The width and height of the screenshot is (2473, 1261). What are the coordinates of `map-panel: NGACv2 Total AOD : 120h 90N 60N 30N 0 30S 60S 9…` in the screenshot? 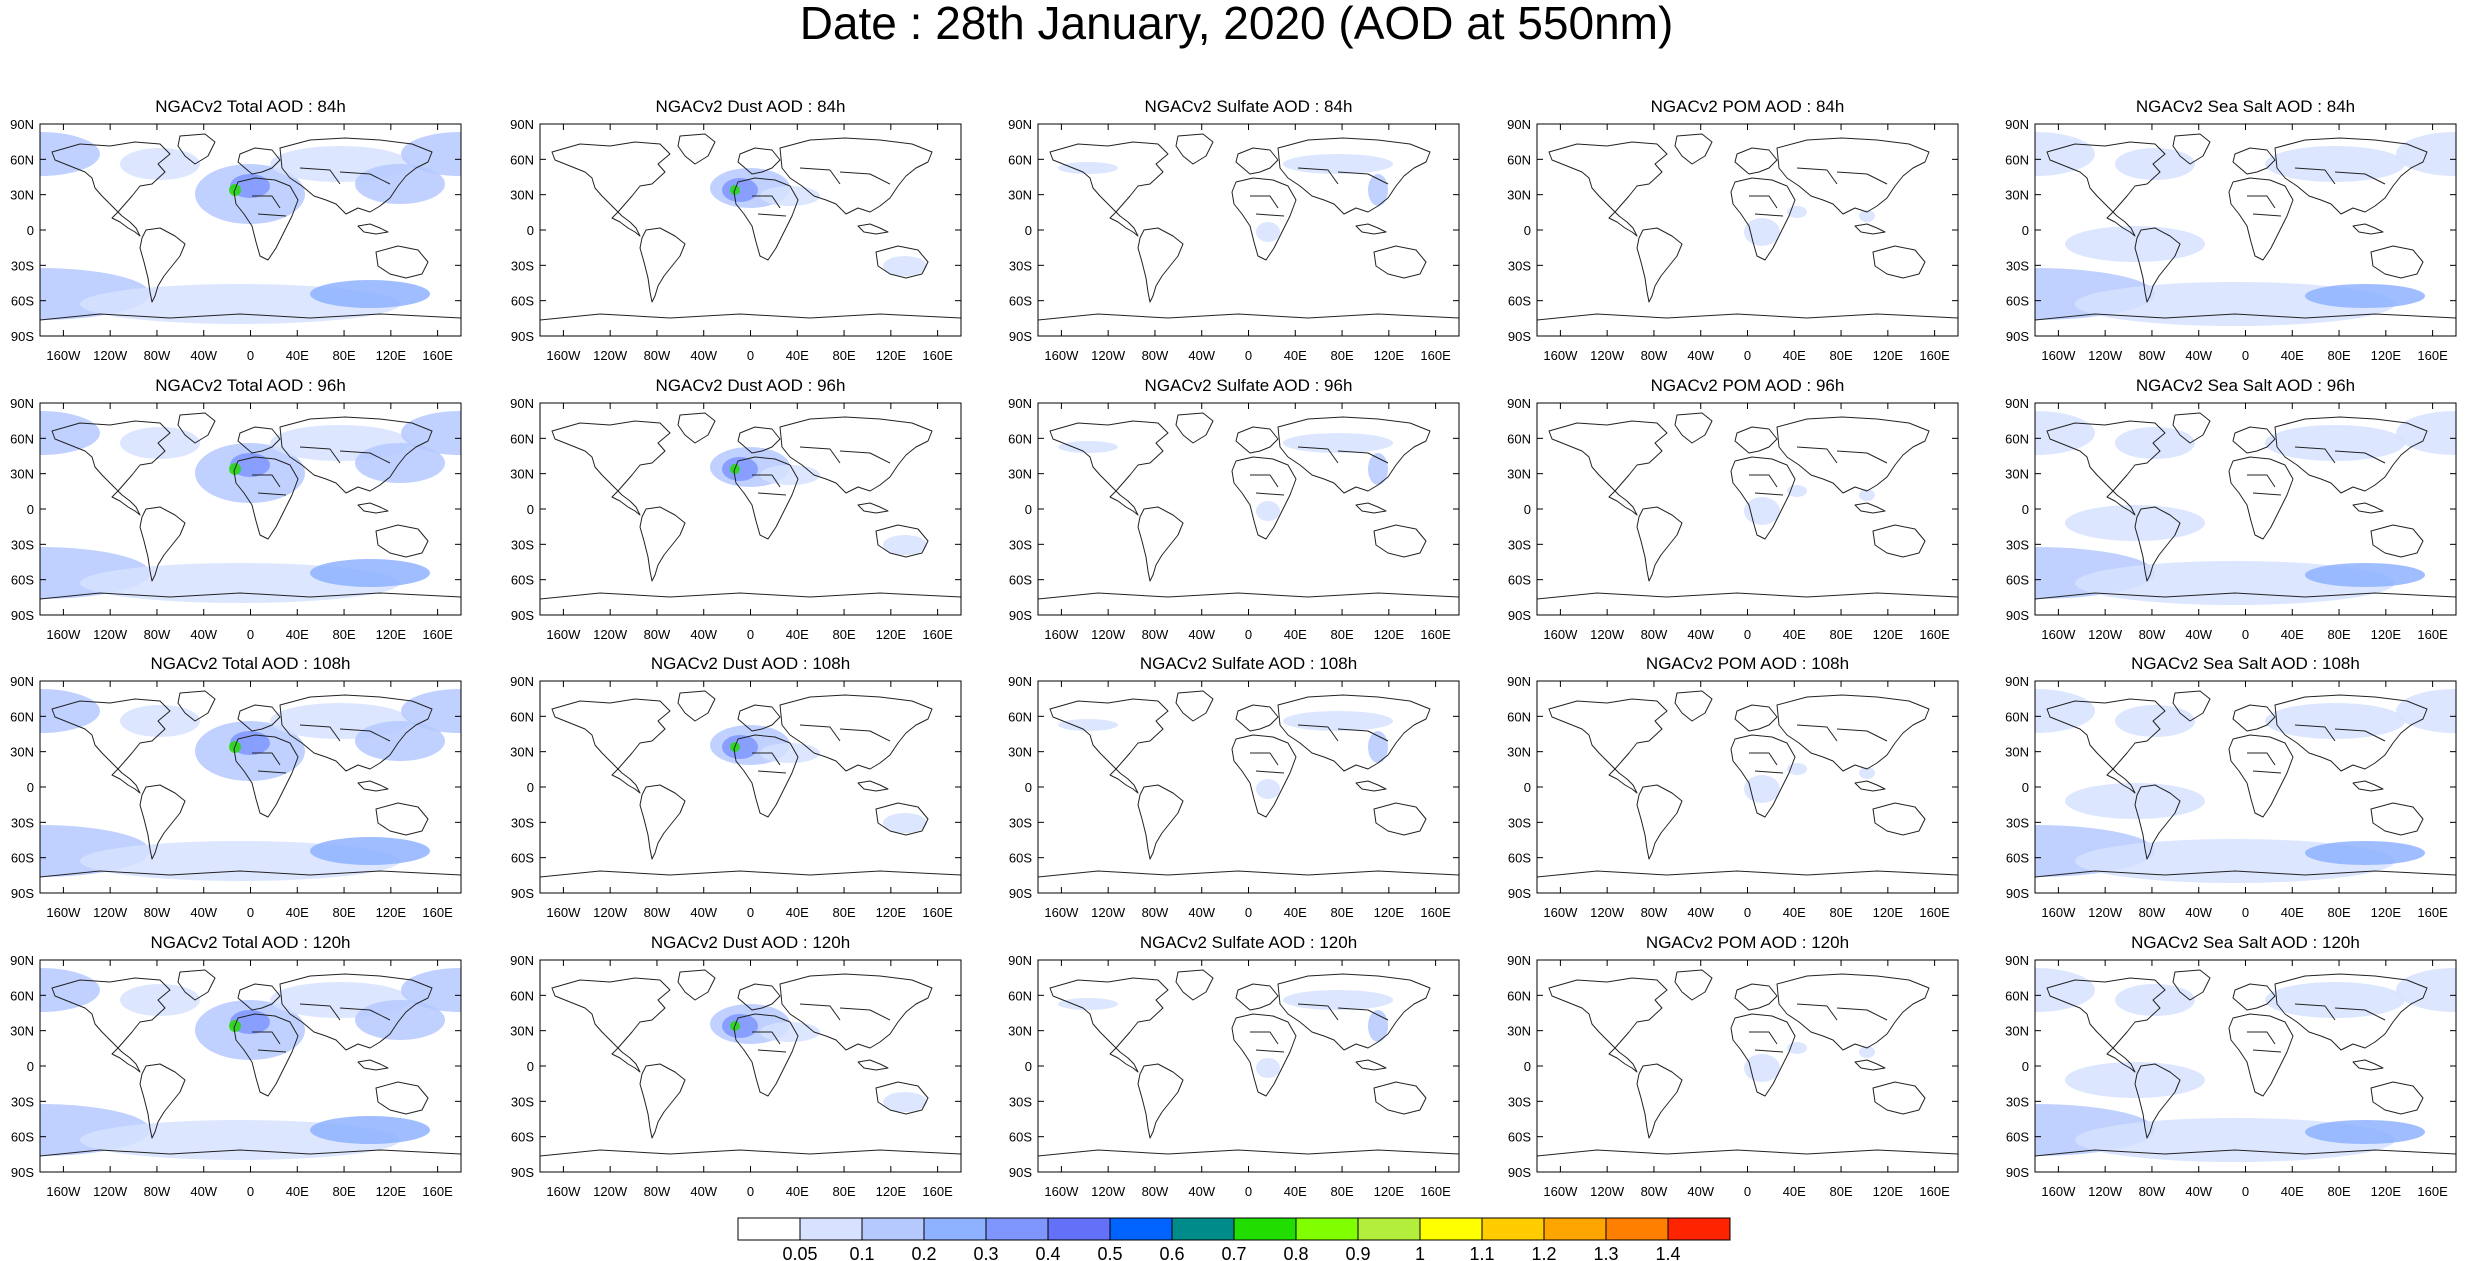 It's located at (236, 1066).